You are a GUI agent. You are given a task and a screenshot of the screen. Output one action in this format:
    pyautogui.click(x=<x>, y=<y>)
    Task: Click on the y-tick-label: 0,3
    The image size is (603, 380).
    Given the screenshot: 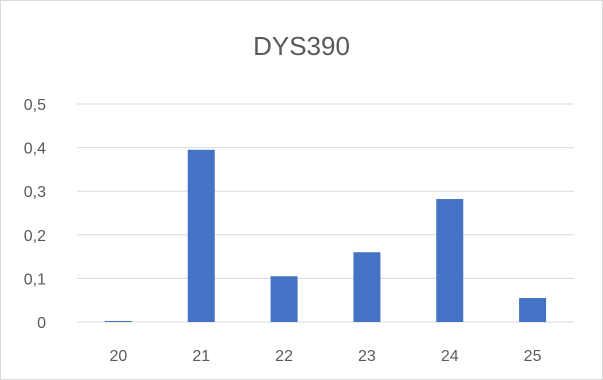 What is the action you would take?
    pyautogui.click(x=35, y=192)
    